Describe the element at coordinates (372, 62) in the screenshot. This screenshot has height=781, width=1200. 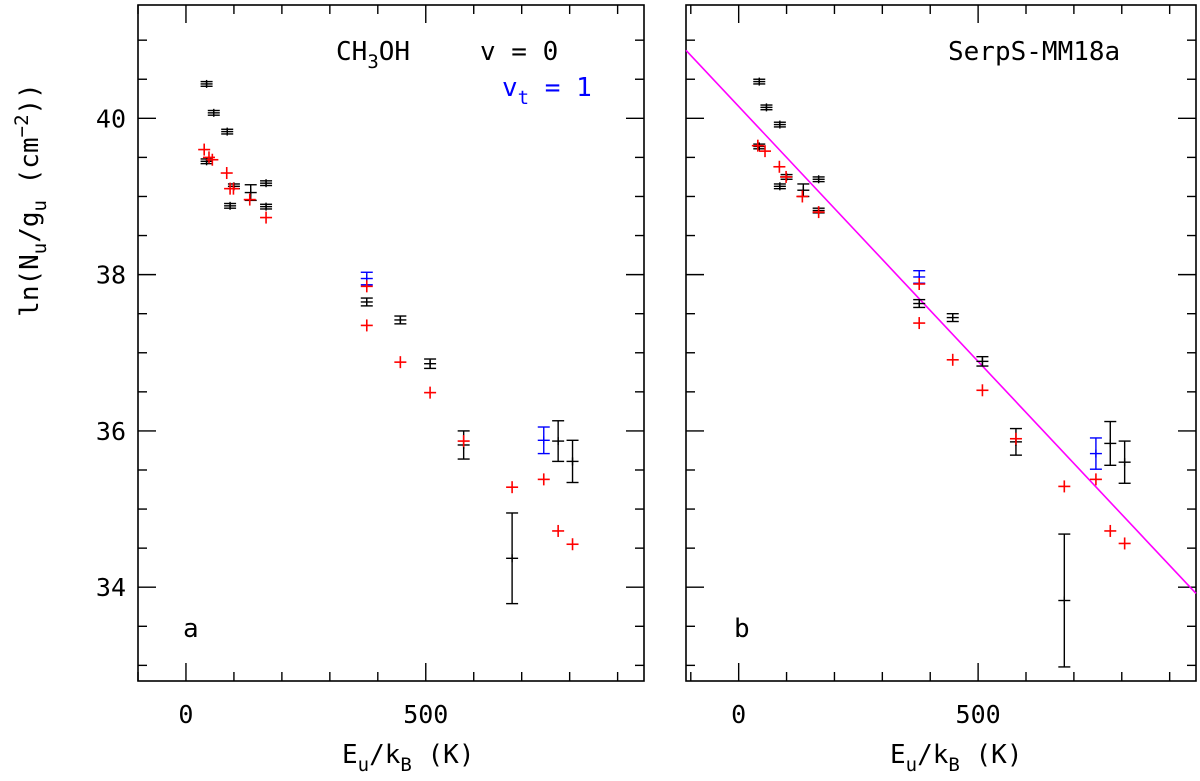
I see `species-subscript: 3` at that location.